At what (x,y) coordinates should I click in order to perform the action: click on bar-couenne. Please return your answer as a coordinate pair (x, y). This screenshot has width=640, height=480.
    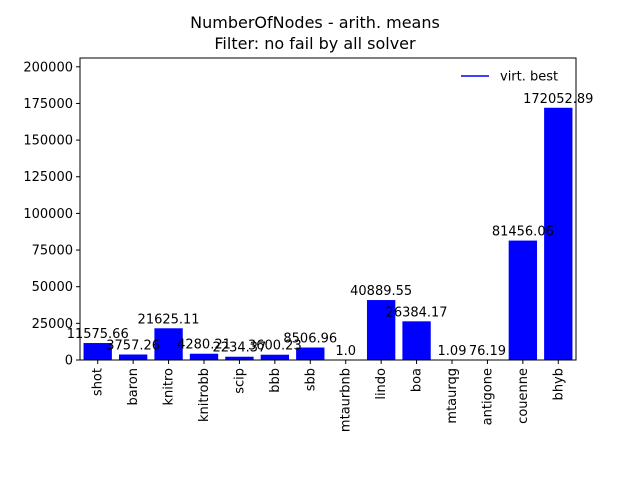
    Looking at the image, I should click on (523, 300).